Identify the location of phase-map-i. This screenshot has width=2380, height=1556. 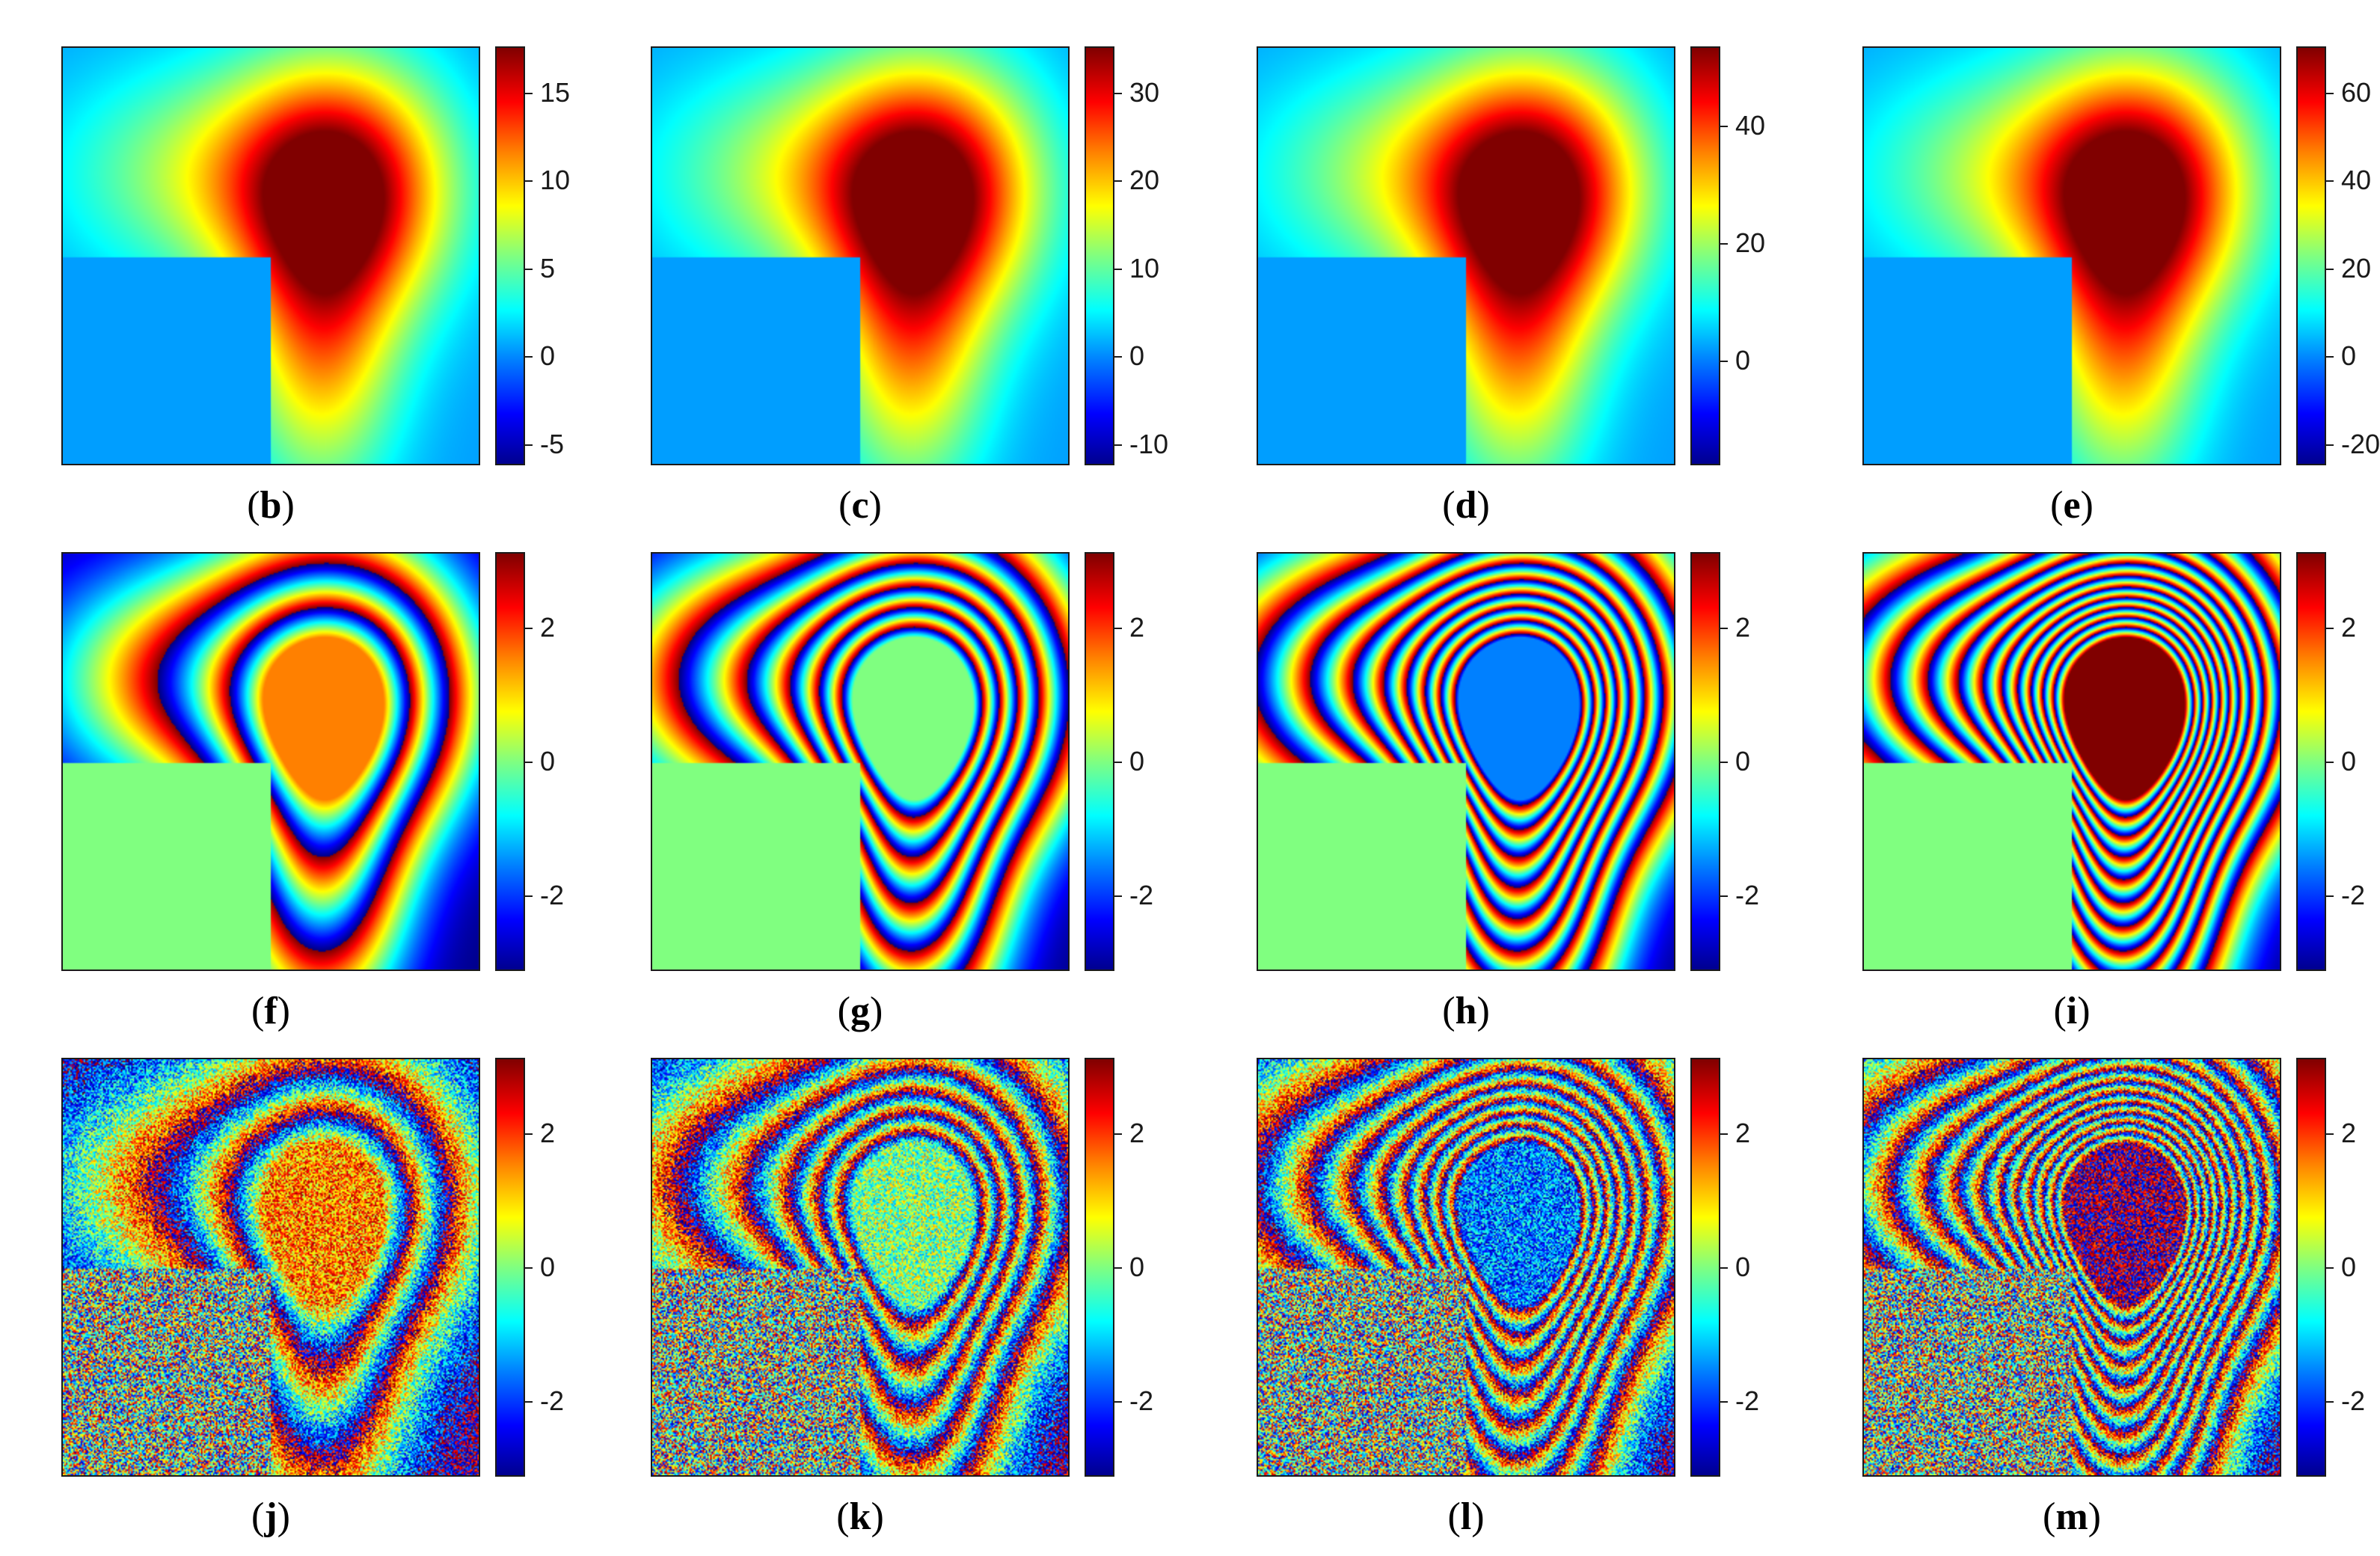
(2071, 762).